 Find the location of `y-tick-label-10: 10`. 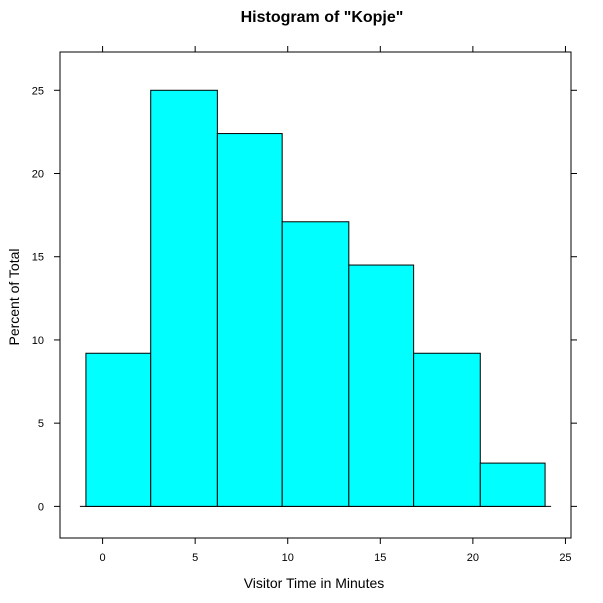

y-tick-label-10: 10 is located at coordinates (38, 341).